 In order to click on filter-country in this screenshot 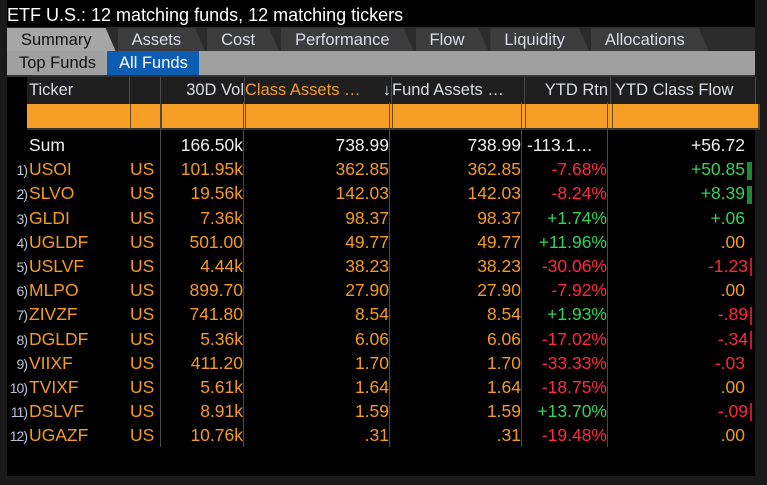, I will do `click(146, 117)`.